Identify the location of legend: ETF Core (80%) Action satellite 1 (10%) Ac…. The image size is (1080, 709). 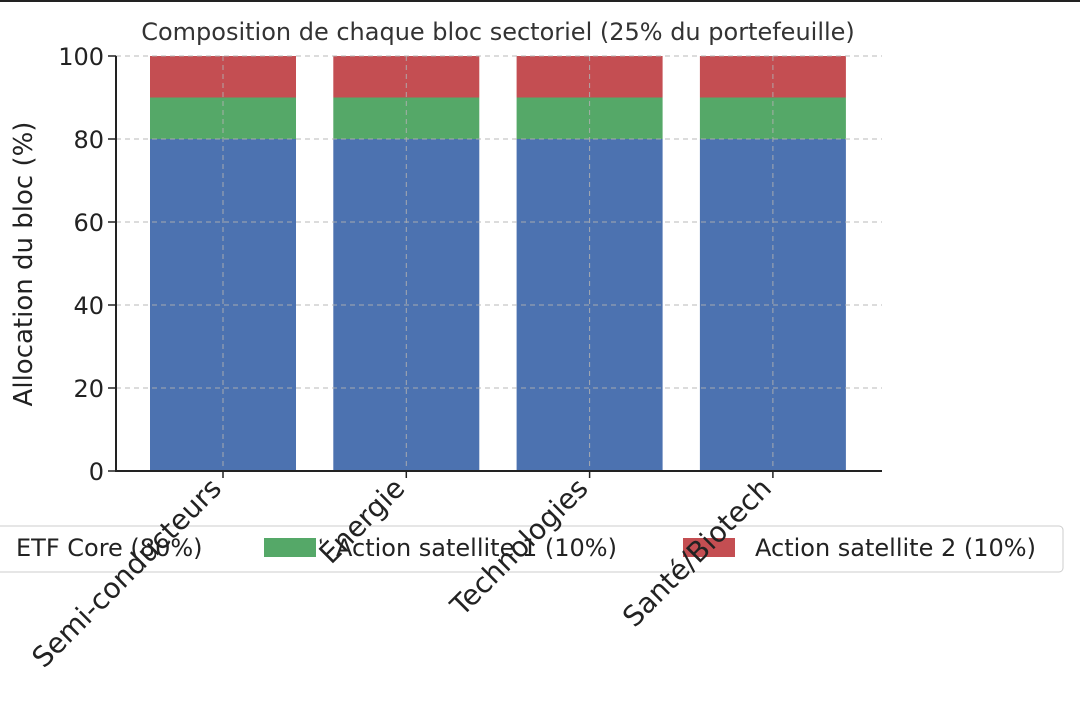
(532, 549).